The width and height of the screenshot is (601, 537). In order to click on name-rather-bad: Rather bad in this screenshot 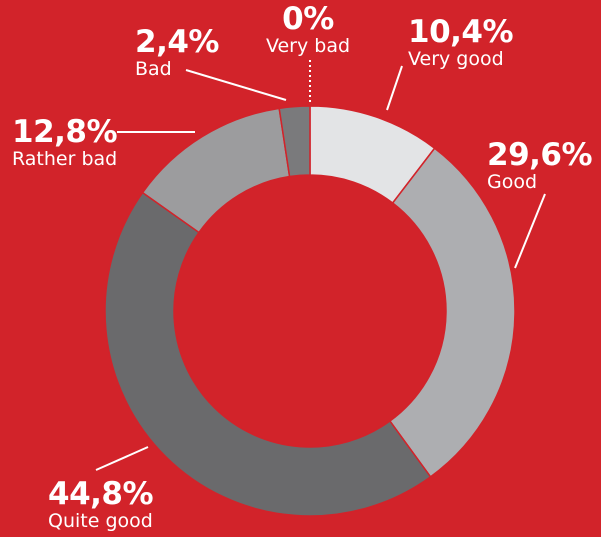, I will do `click(65, 159)`.